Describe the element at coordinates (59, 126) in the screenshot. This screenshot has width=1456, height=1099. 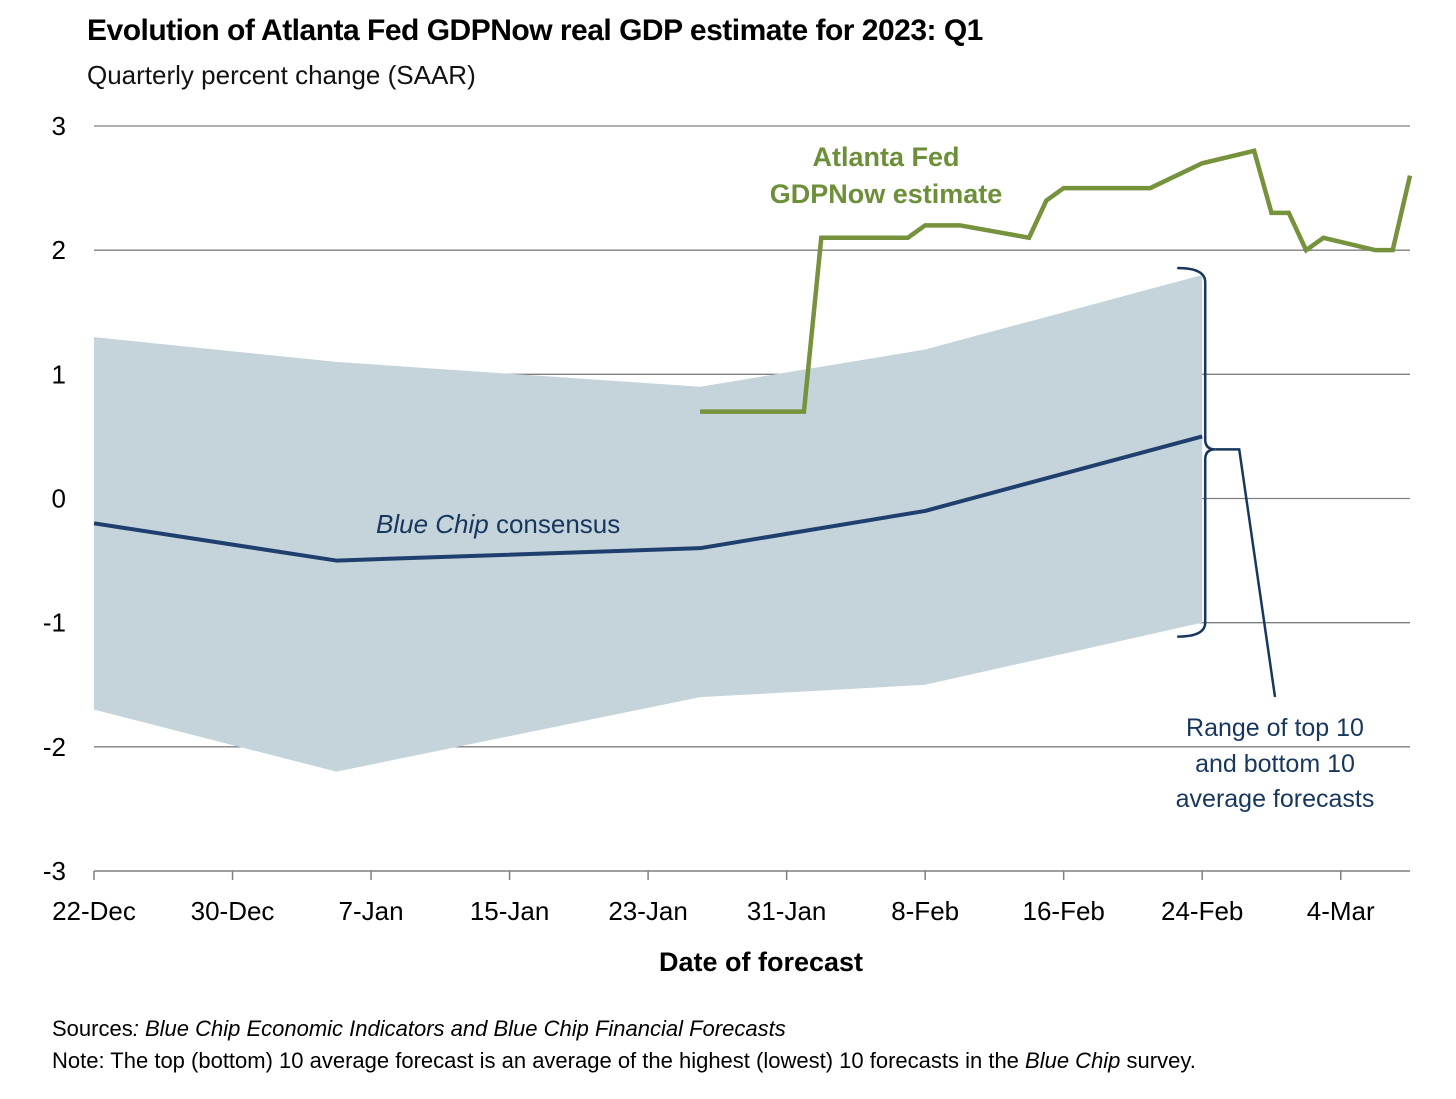
I see `y-tick-label: 3` at that location.